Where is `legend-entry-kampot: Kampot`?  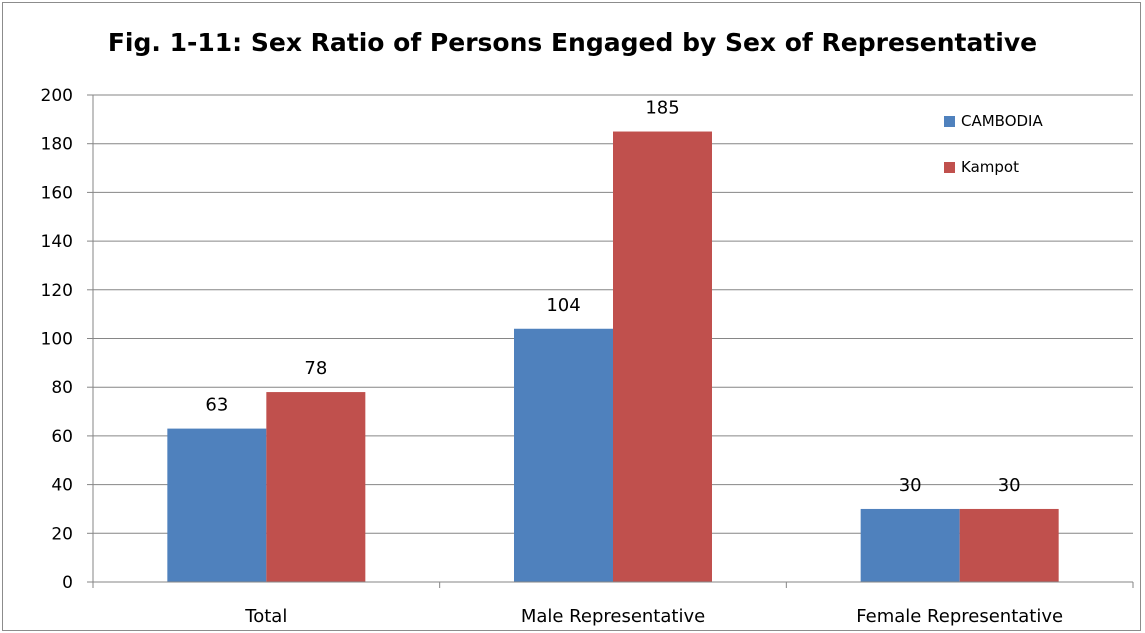
legend-entry-kampot: Kampot is located at coordinates (993, 167).